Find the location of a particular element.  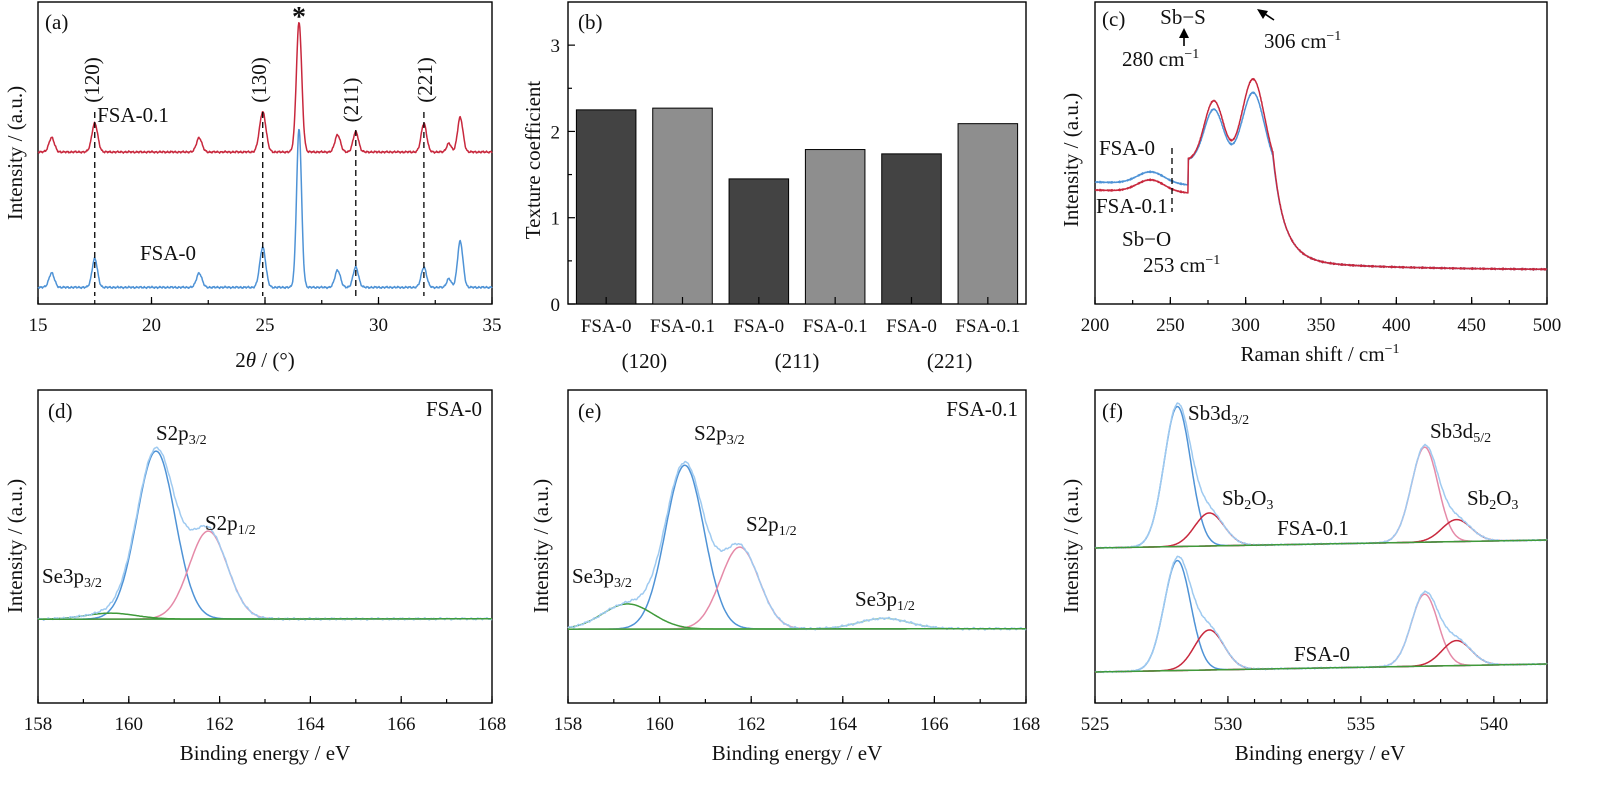

peak-label-120: (120) is located at coordinates (92, 80).